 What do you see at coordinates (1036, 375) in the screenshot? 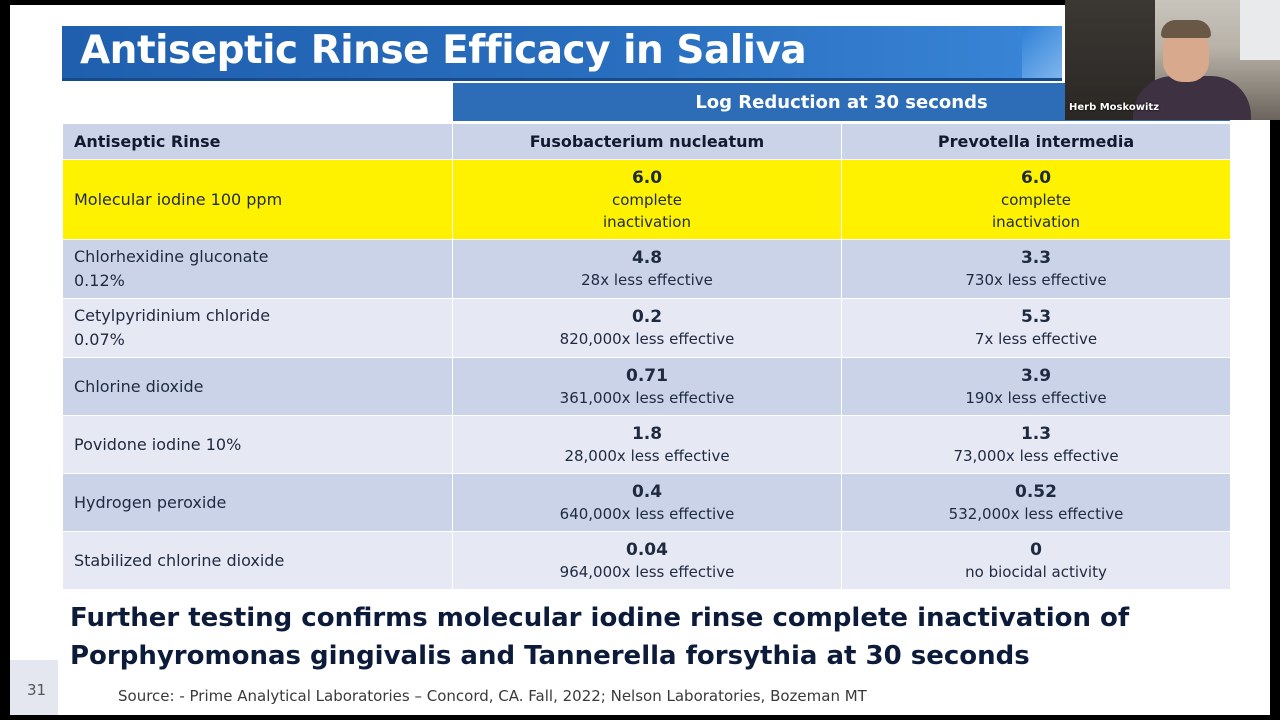
I see `log-value: 3.9` at bounding box center [1036, 375].